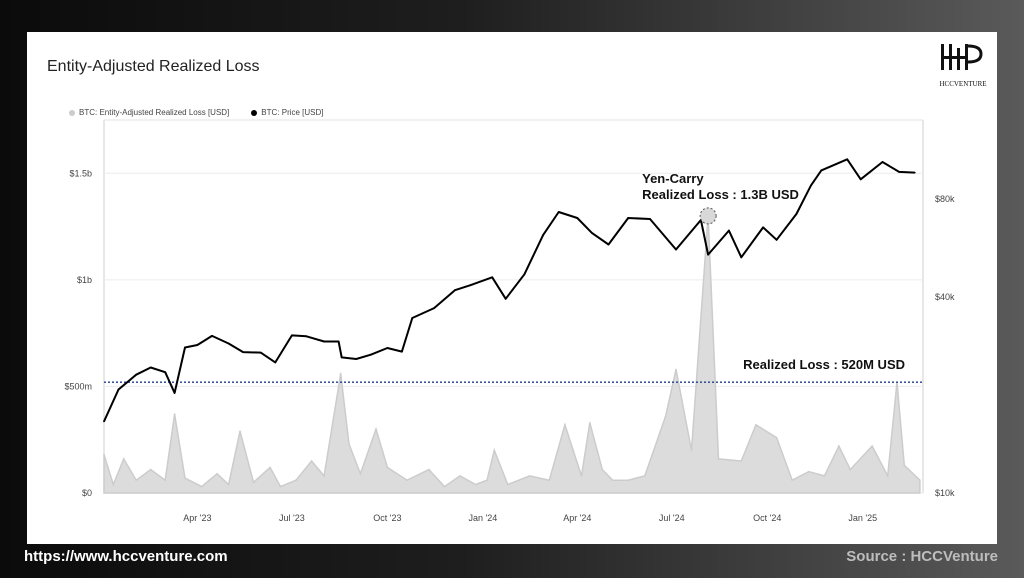  What do you see at coordinates (483, 518) in the screenshot?
I see `x-tick-label: Jan '24` at bounding box center [483, 518].